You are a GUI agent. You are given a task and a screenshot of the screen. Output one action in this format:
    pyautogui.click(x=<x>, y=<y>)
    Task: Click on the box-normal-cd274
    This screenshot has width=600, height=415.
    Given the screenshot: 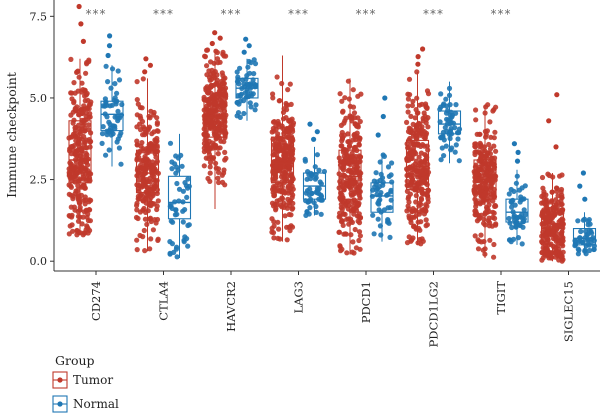 What is the action you would take?
    pyautogui.click(x=112, y=116)
    